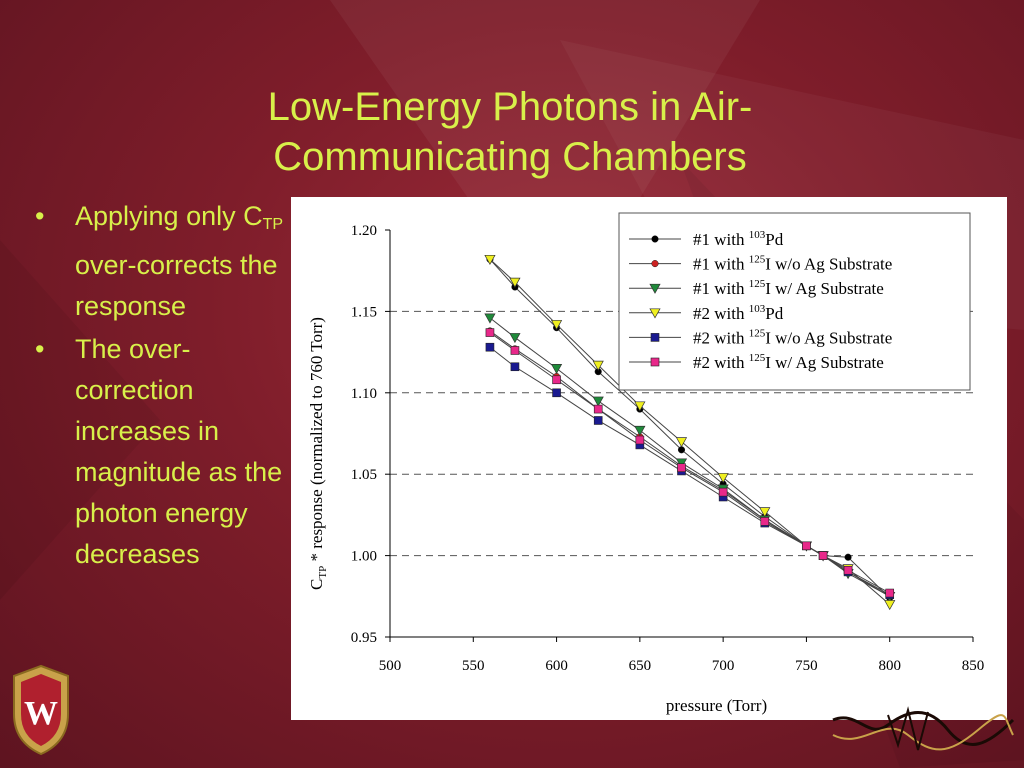 This screenshot has height=768, width=1024. Describe the element at coordinates (738, 313) in the screenshot. I see `legend-label: #2 with 103Pd` at that location.